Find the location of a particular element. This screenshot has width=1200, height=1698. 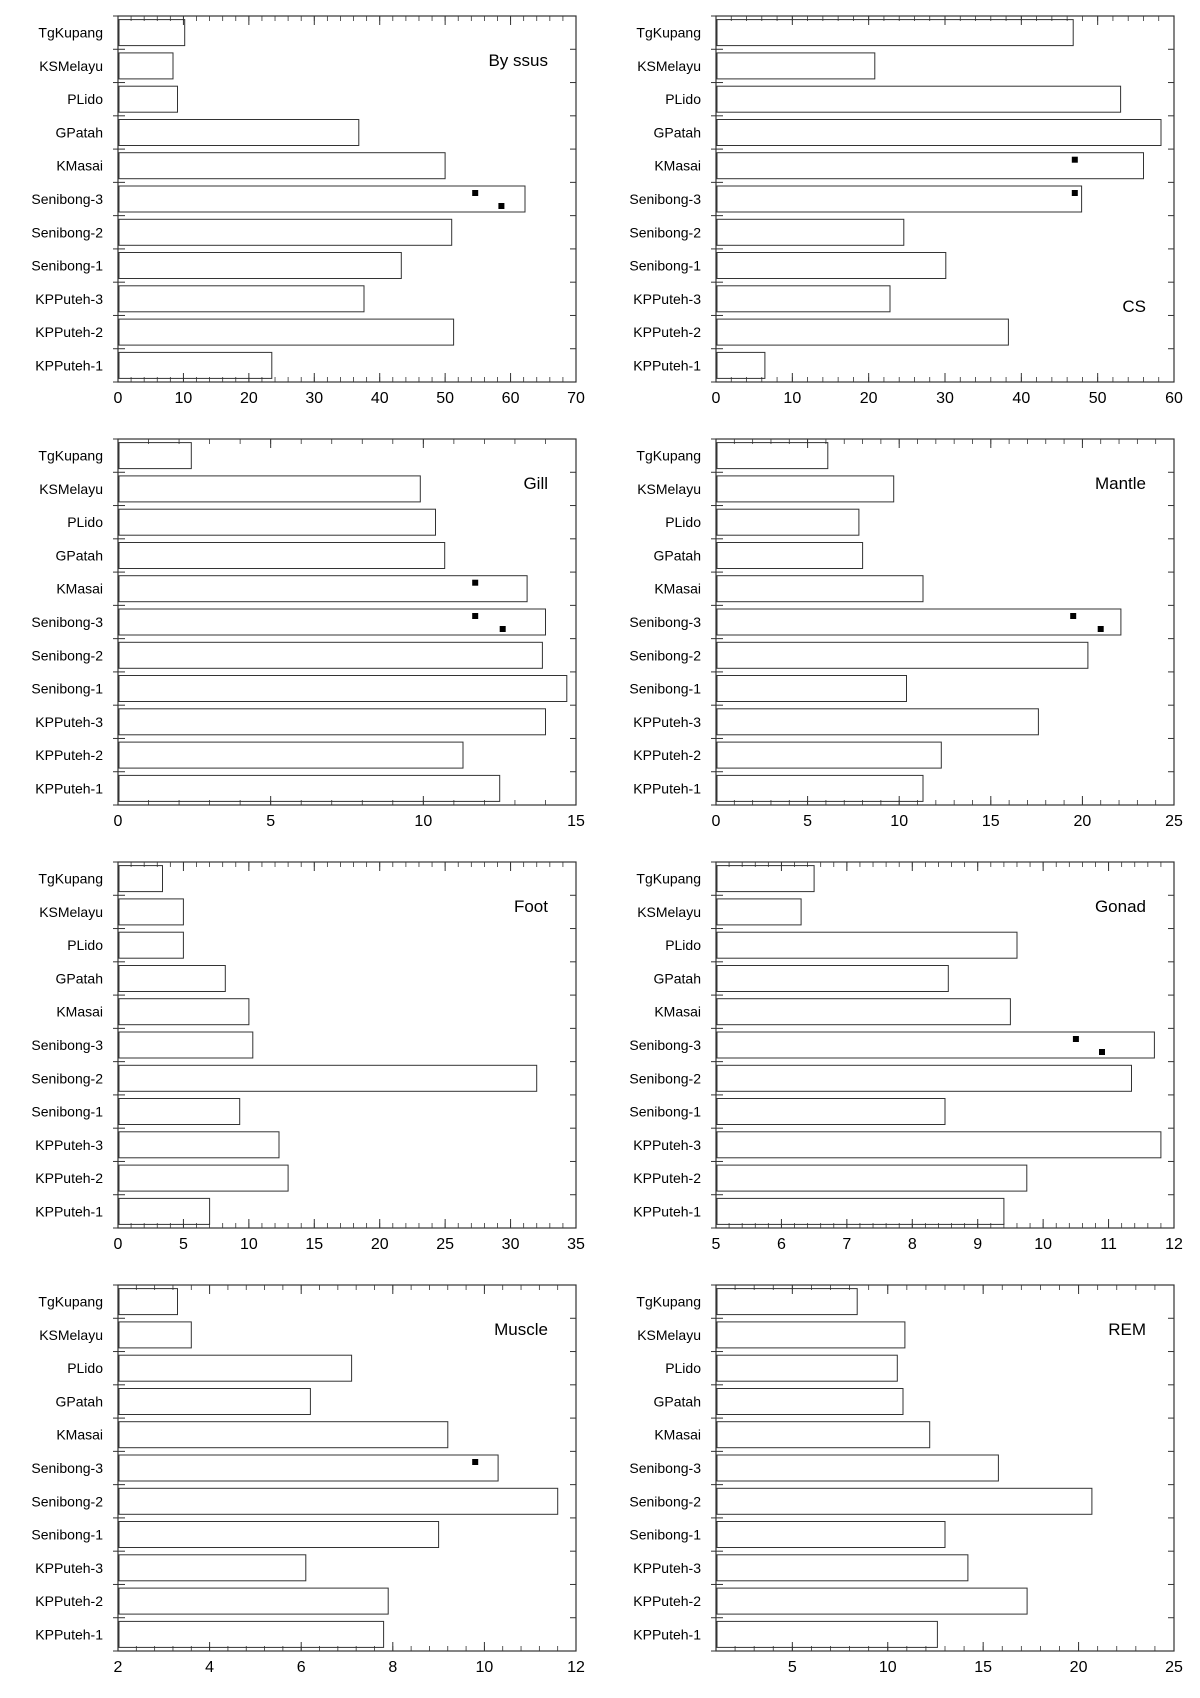

x-tick-label: 25 is located at coordinates (445, 1244).